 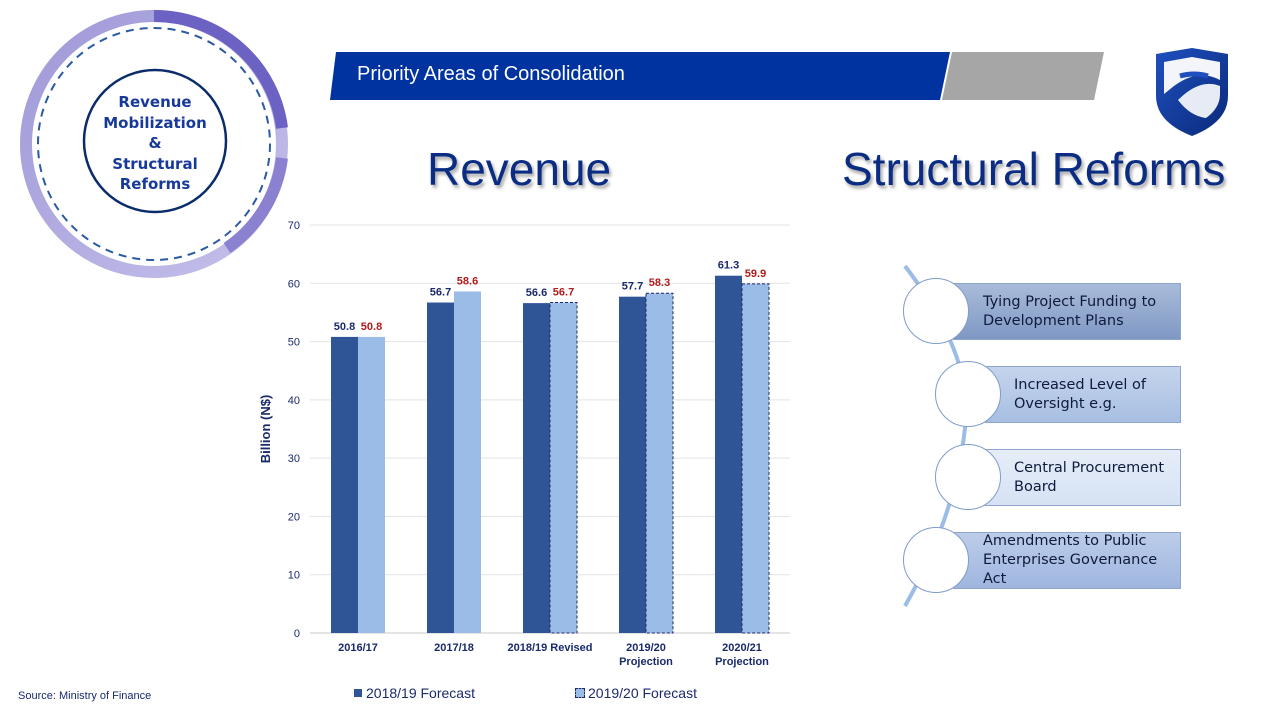 What do you see at coordinates (155, 163) in the screenshot?
I see `badge-line: Structural` at bounding box center [155, 163].